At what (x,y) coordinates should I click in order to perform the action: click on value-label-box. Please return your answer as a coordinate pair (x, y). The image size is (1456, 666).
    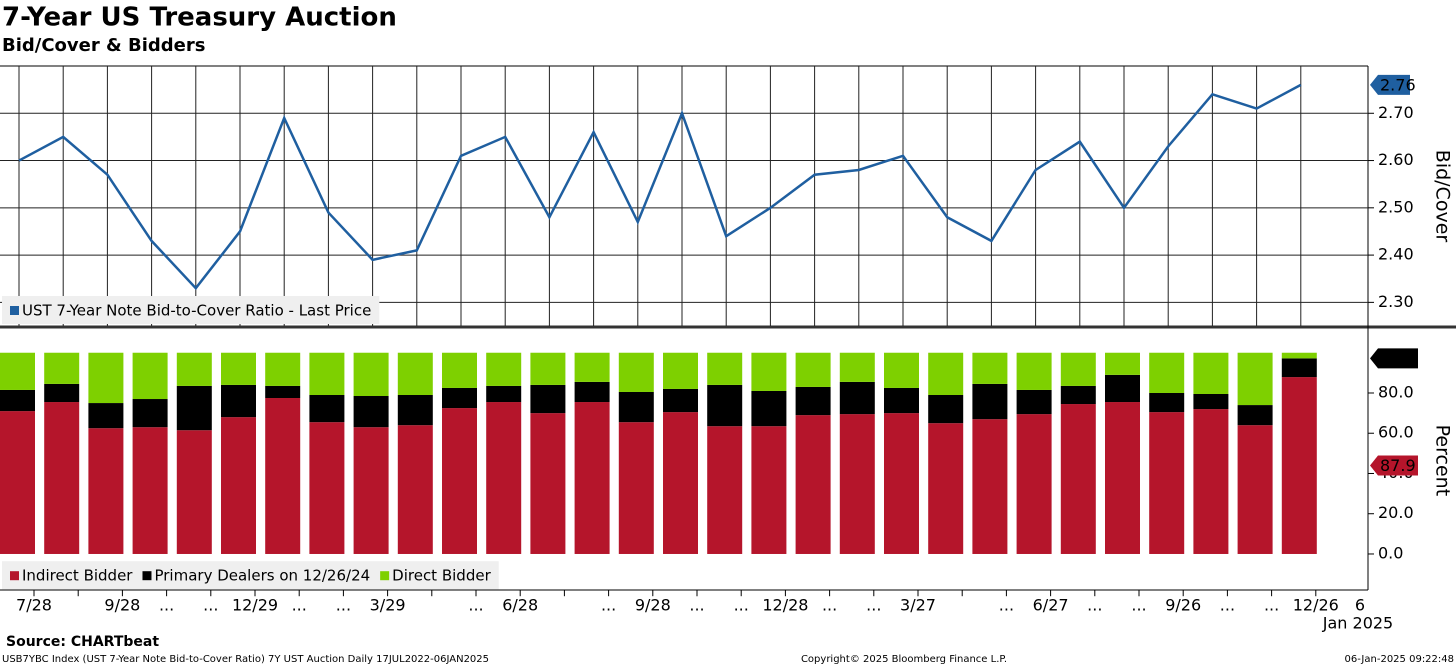
    Looking at the image, I should click on (1394, 465).